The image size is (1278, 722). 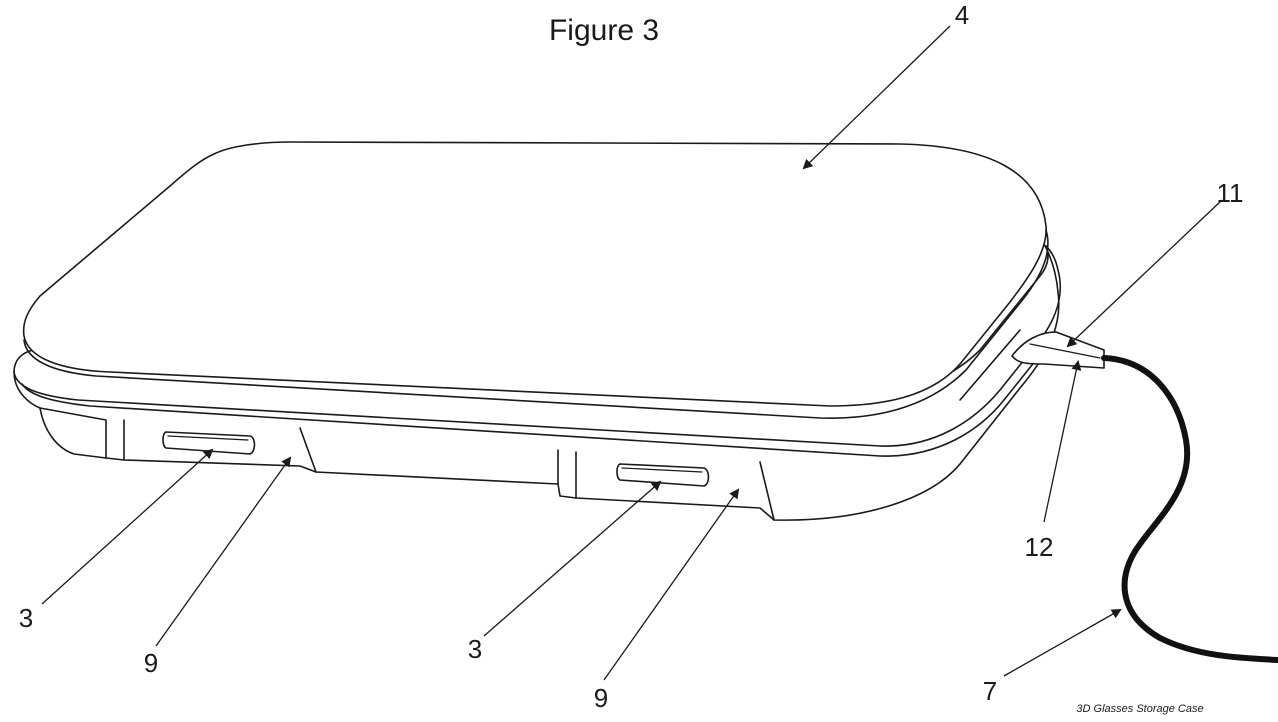 What do you see at coordinates (671, 584) in the screenshot?
I see `leader-panel-right` at bounding box center [671, 584].